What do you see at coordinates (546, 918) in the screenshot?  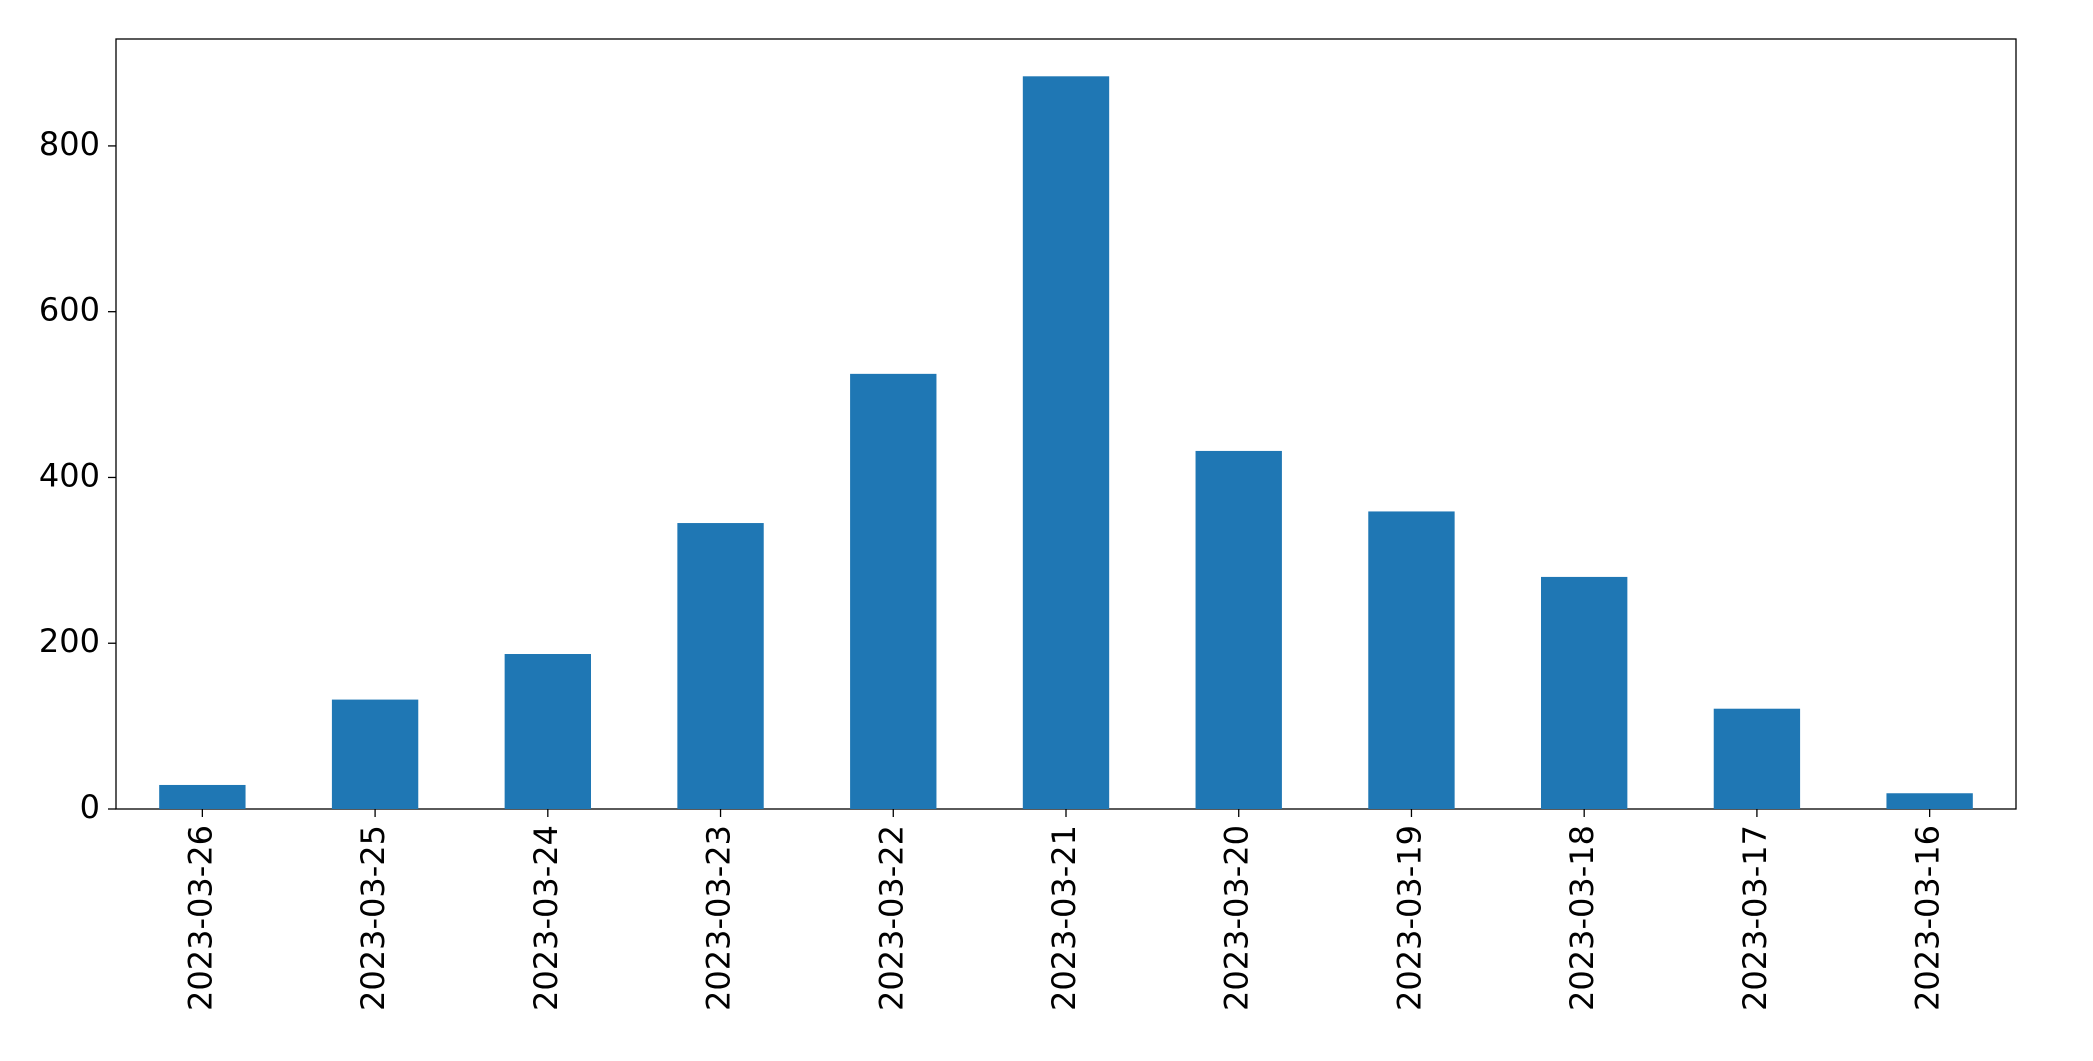 I see `x-tick-label: 2023-03-24` at bounding box center [546, 918].